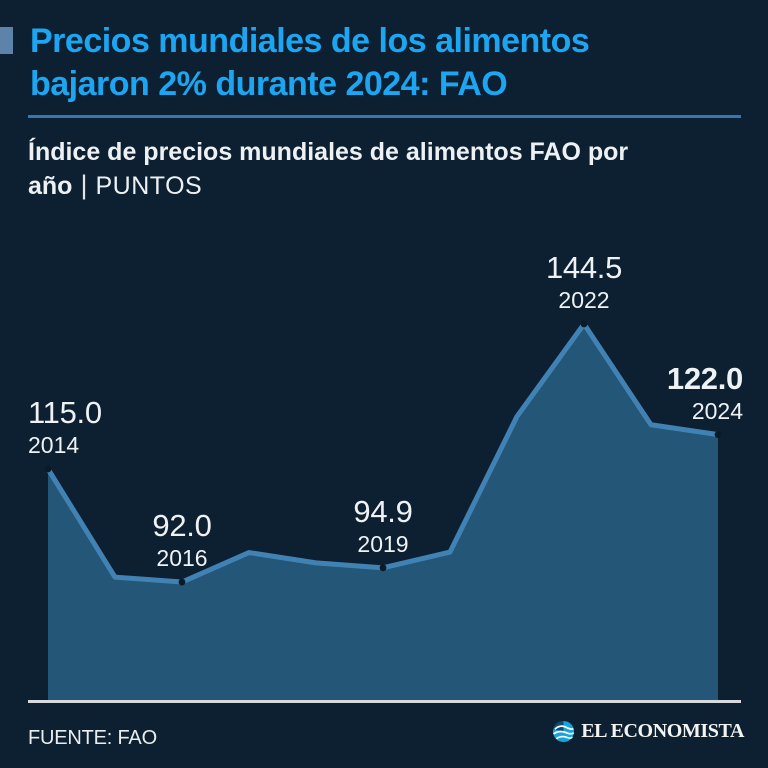 Image resolution: width=768 pixels, height=768 pixels. I want to click on title-divider, so click(384, 116).